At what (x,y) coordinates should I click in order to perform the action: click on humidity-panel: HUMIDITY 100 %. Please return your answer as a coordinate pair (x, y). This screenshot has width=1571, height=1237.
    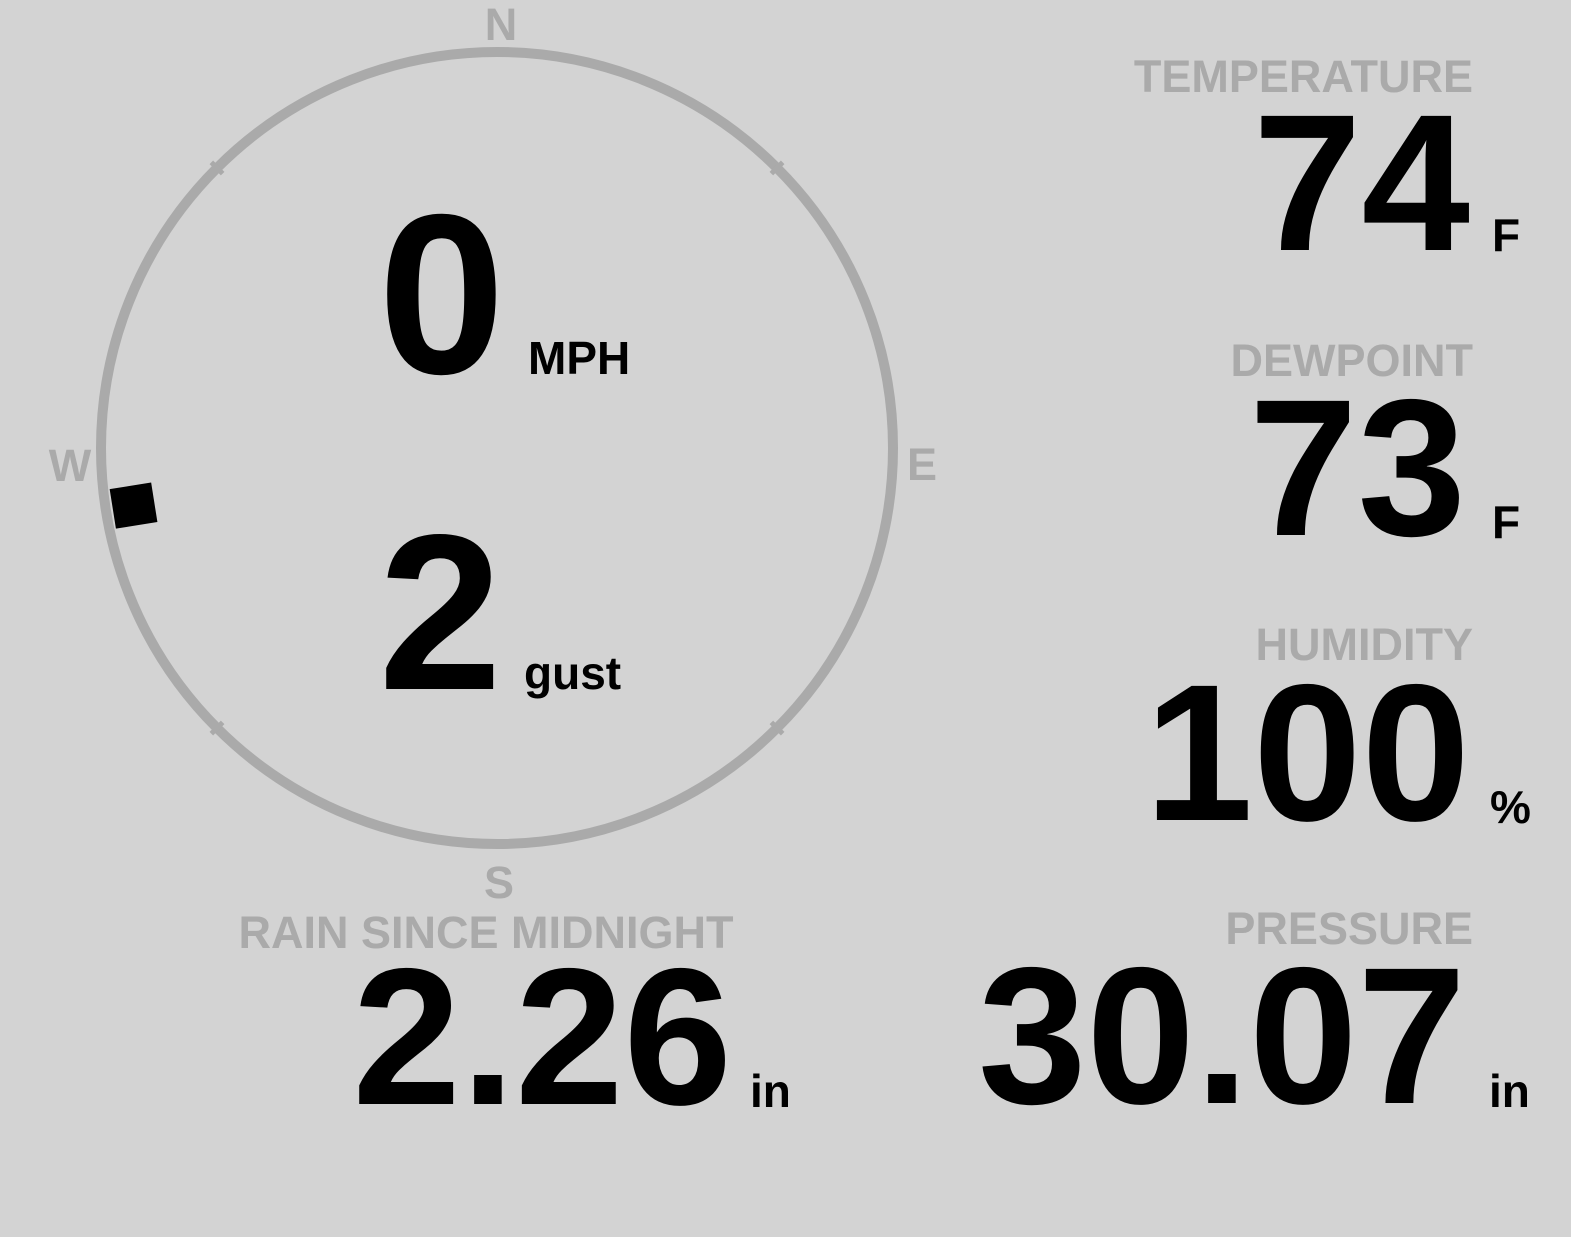
    Looking at the image, I should click on (1338, 740).